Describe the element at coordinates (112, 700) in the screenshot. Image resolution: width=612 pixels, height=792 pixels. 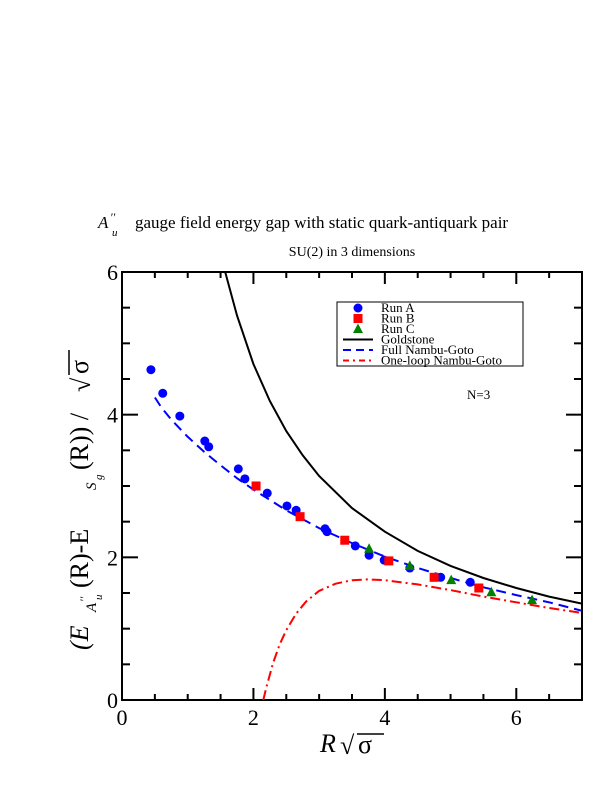
I see `y-tick-label: 0` at that location.